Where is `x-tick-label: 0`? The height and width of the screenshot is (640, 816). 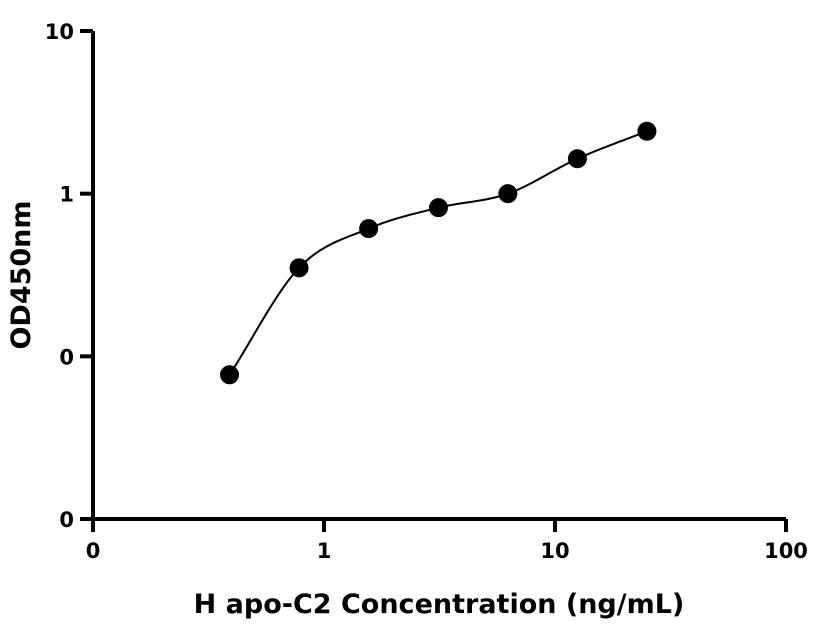
x-tick-label: 0 is located at coordinates (93, 551).